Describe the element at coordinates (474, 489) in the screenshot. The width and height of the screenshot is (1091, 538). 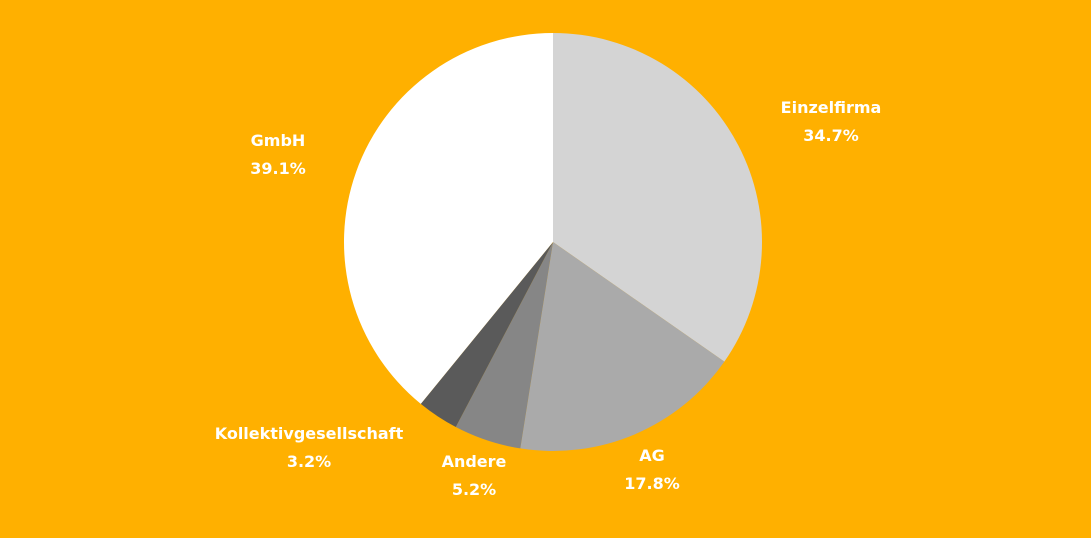
I see `slice-value-andere: 5.2%` at that location.